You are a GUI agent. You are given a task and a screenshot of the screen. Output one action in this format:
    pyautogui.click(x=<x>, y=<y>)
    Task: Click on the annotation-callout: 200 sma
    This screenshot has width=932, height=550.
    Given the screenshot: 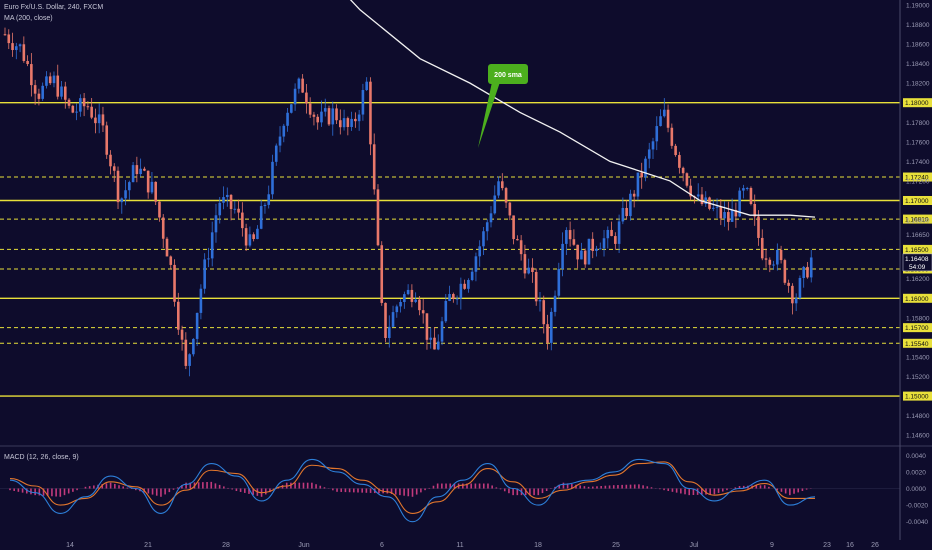 What is the action you would take?
    pyautogui.click(x=503, y=106)
    